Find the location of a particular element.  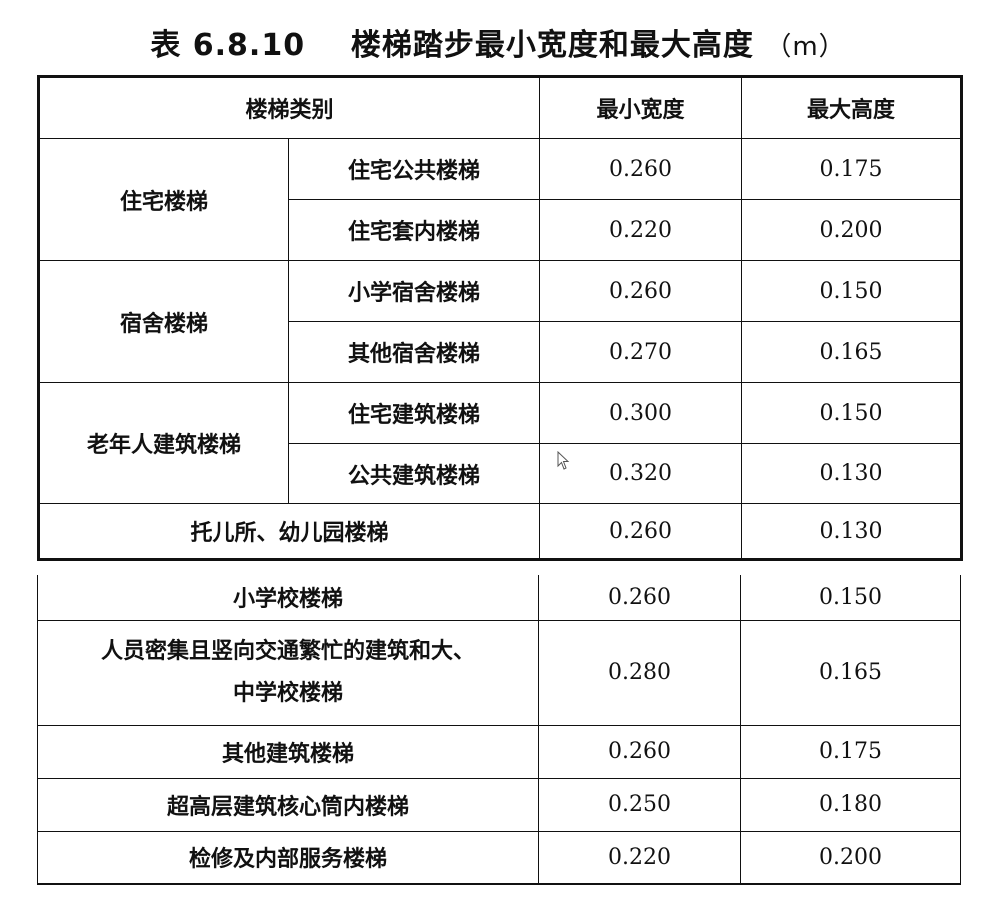

header-min-width: 最小宽度 is located at coordinates (641, 107).